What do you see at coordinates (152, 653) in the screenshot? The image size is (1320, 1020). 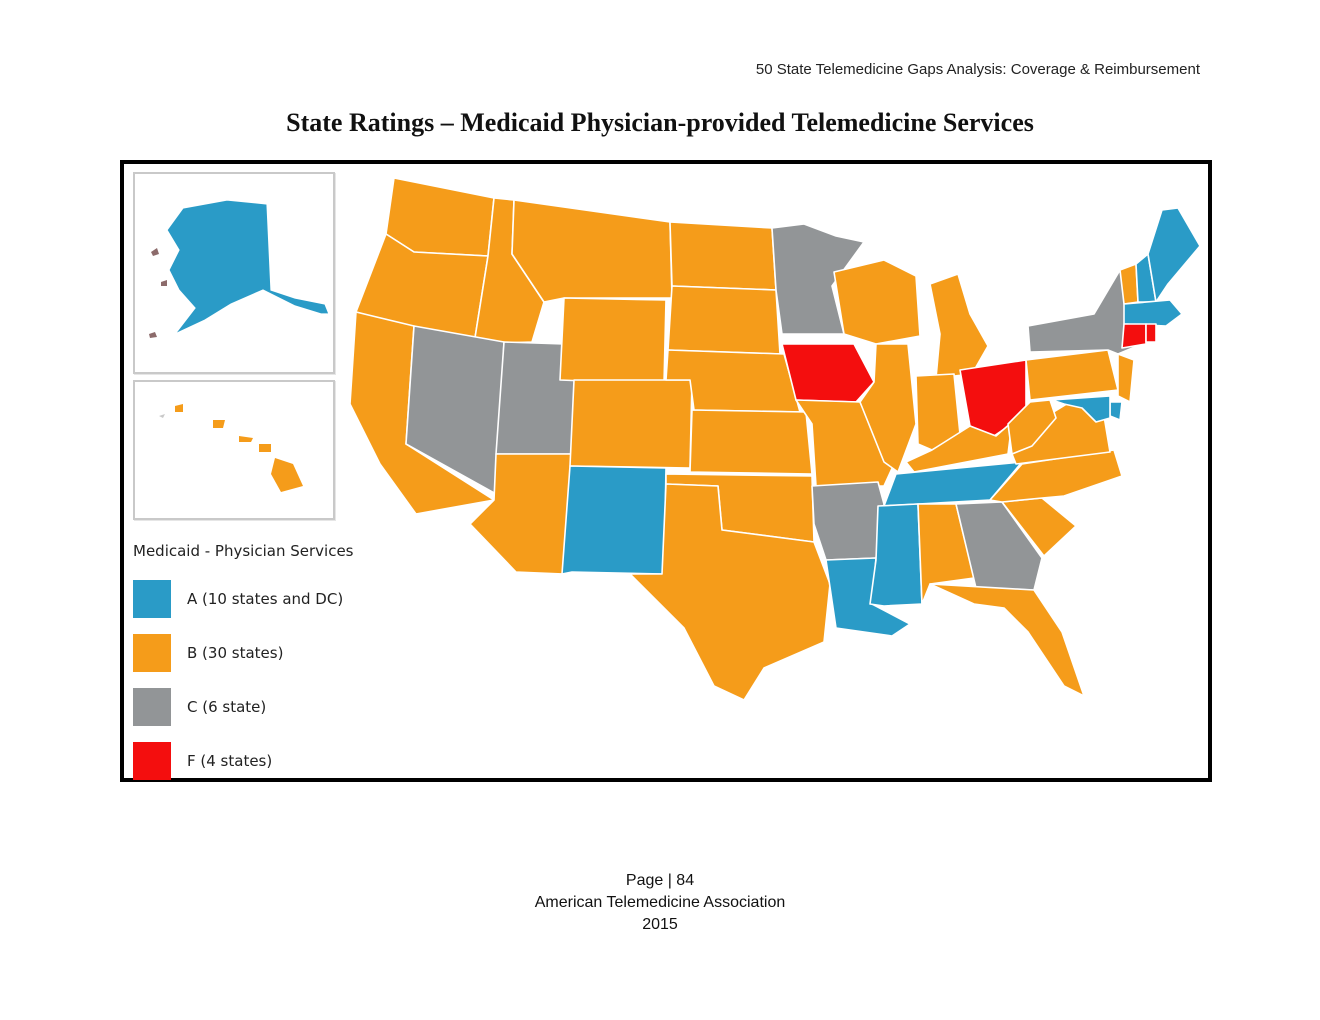 I see `legend-swatch-b` at bounding box center [152, 653].